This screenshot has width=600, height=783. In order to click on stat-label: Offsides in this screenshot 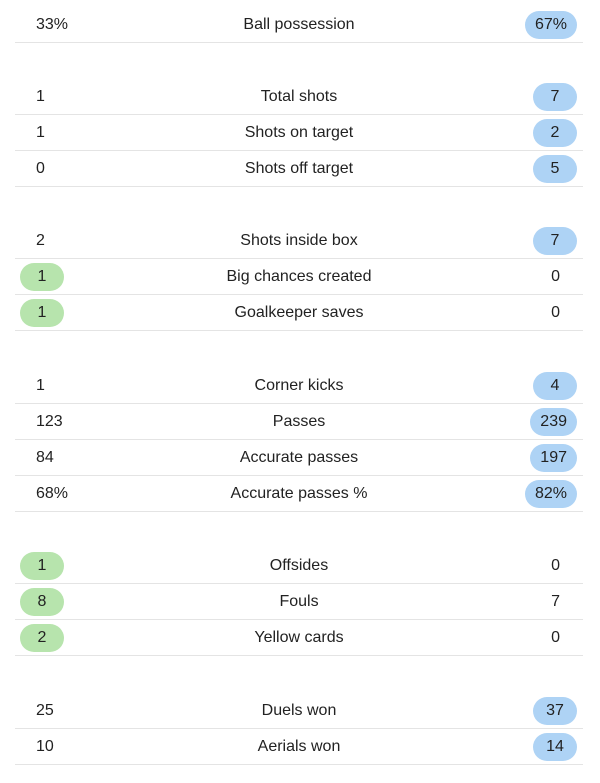, I will do `click(299, 565)`.